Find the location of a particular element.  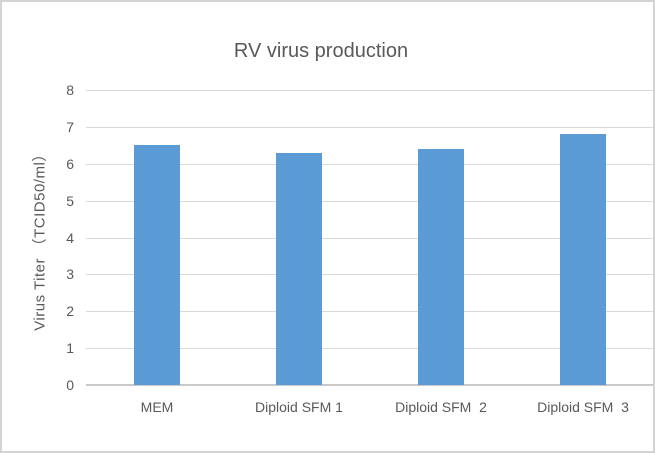

y-tick-label: 6 is located at coordinates (70, 163).